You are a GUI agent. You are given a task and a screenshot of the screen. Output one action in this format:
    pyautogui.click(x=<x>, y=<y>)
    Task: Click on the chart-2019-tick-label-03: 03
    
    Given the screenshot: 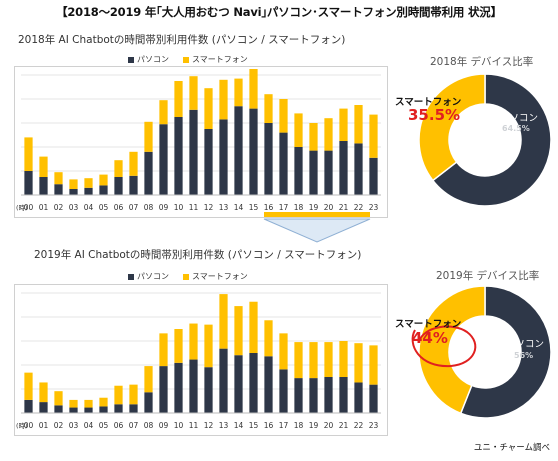 What is the action you would take?
    pyautogui.click(x=74, y=425)
    